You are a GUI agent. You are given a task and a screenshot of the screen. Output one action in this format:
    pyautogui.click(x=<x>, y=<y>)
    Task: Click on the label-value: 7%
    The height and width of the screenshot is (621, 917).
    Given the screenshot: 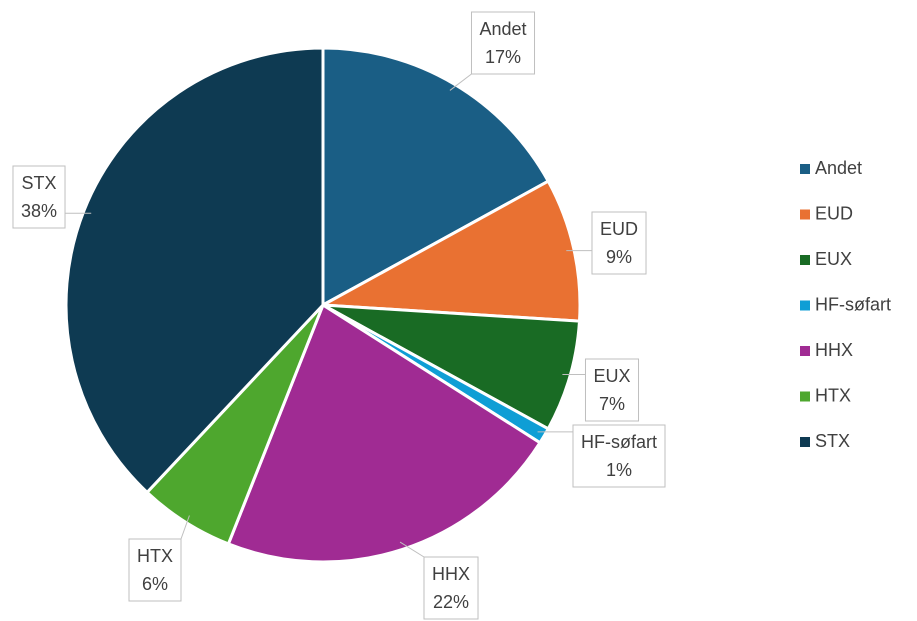 What is the action you would take?
    pyautogui.click(x=612, y=404)
    